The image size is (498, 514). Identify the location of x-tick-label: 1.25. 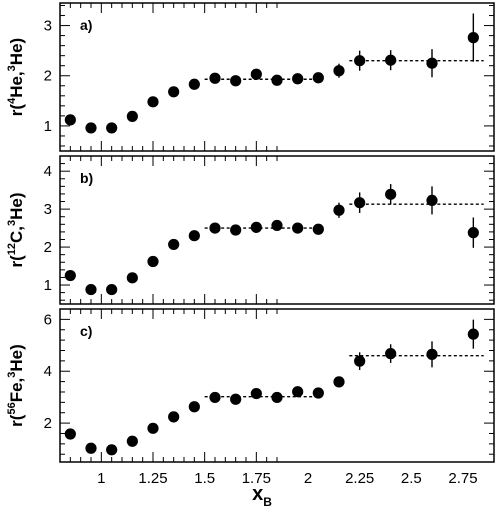
(152, 478).